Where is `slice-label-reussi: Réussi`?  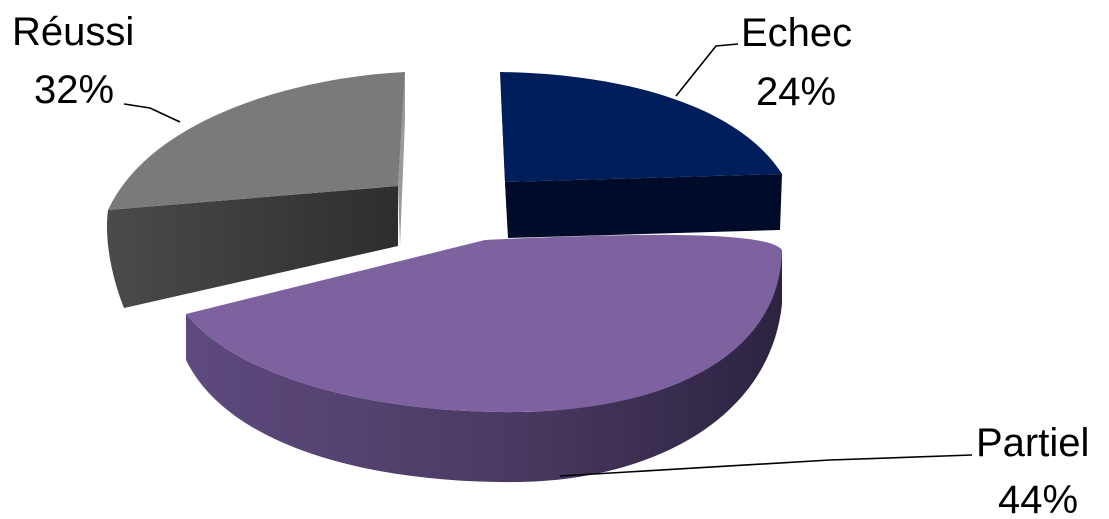
slice-label-reussi: Réussi is located at coordinates (73, 32).